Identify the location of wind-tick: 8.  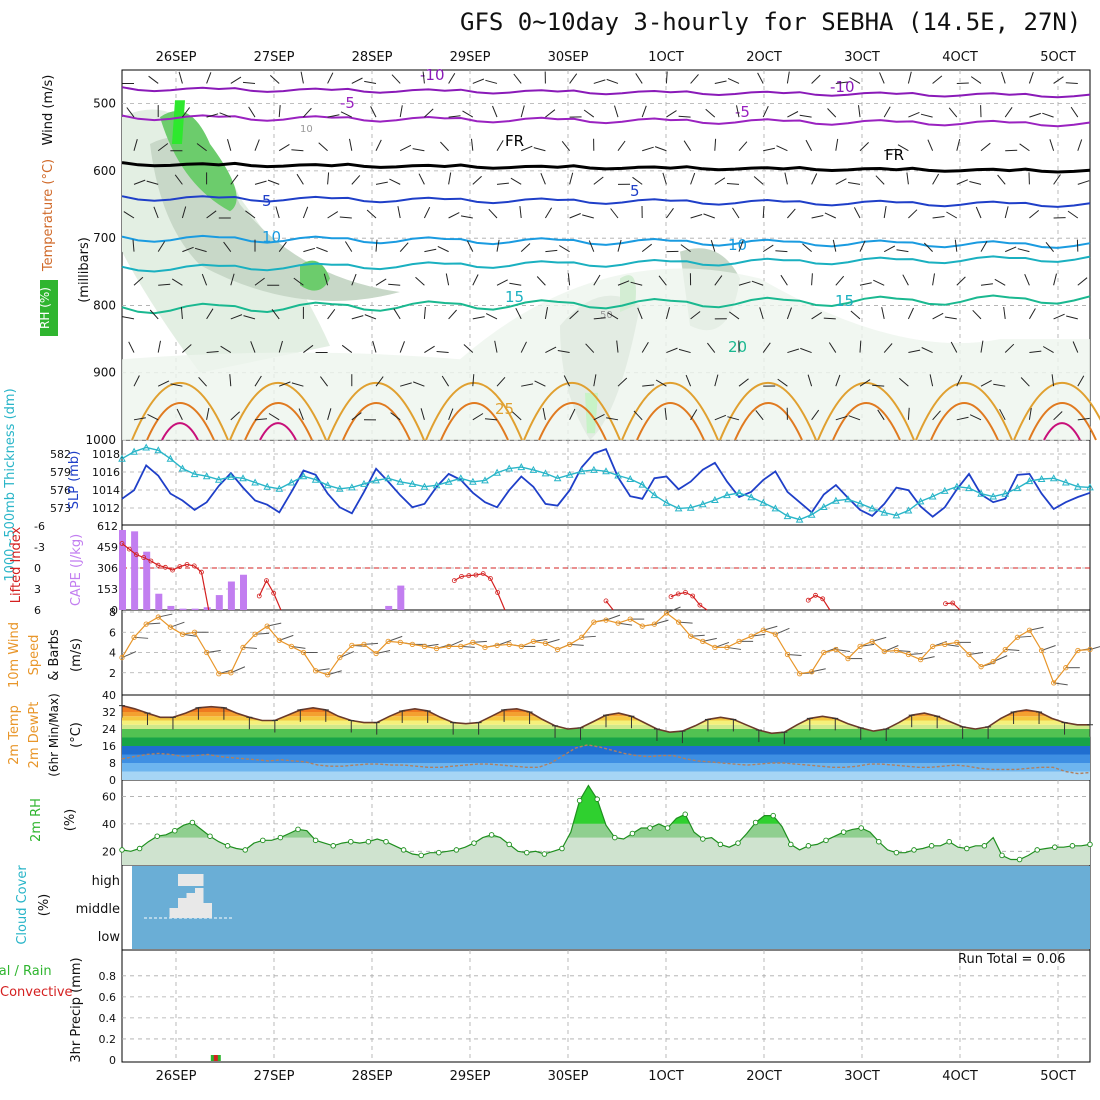
(112, 612).